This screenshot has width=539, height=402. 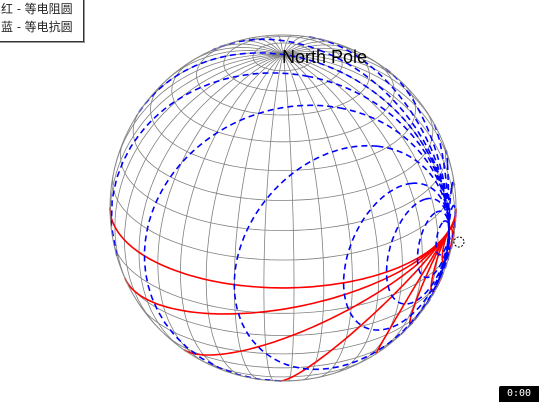 What do you see at coordinates (519, 394) in the screenshot?
I see `playback-timer: 0:00` at bounding box center [519, 394].